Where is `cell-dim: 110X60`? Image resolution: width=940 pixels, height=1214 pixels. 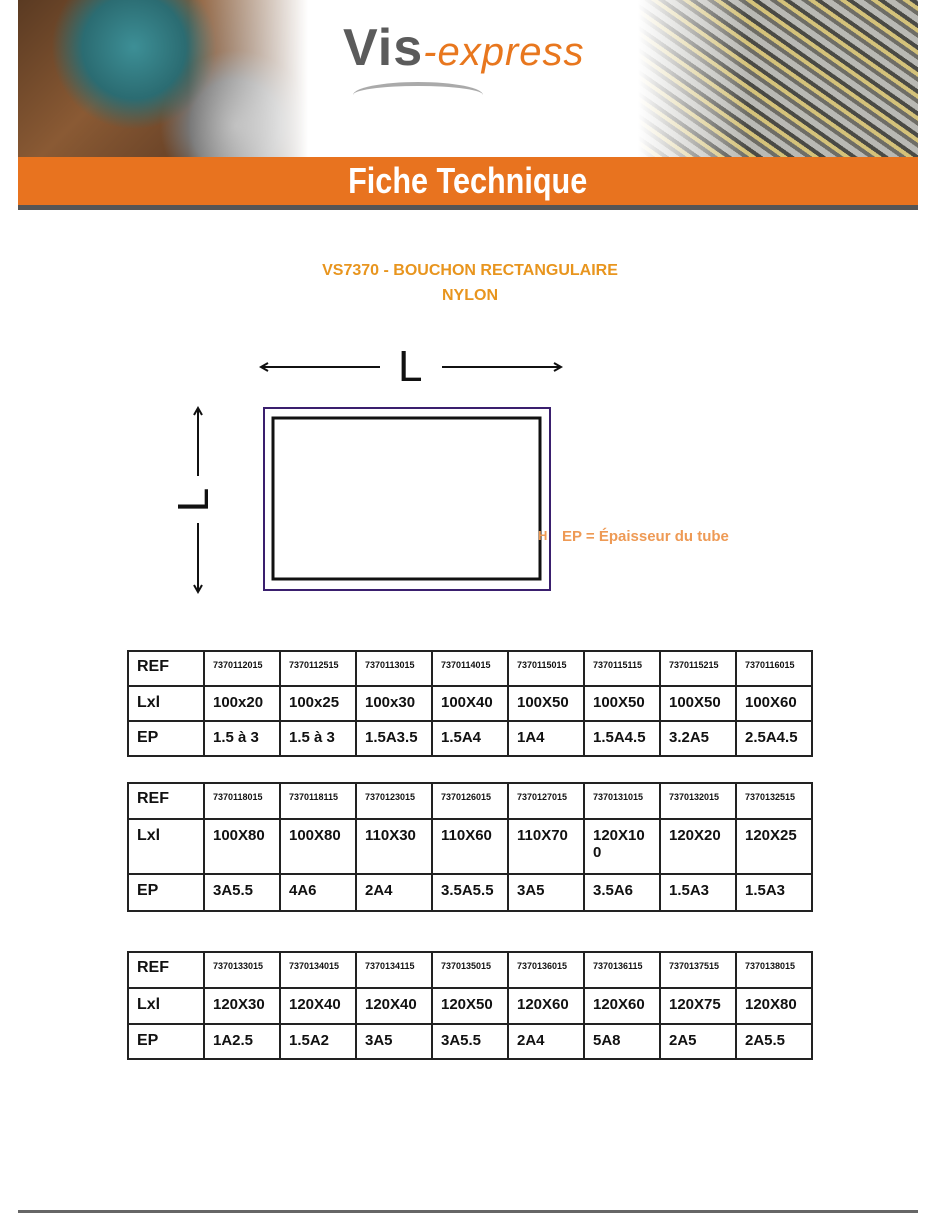 cell-dim: 110X60 is located at coordinates (470, 846).